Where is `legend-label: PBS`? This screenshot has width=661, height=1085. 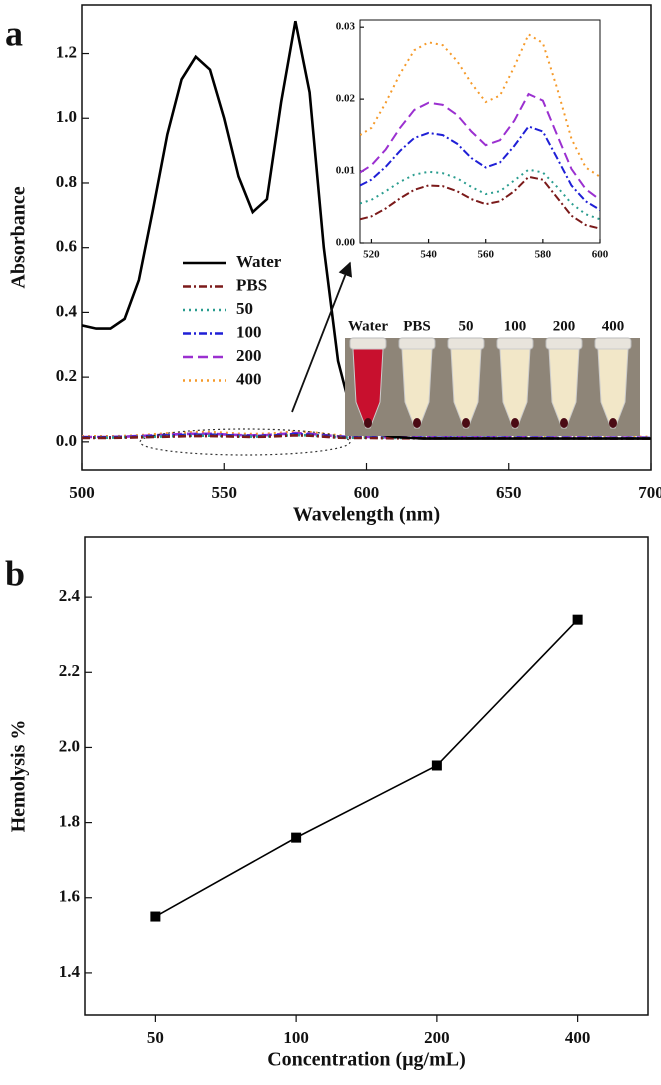 legend-label: PBS is located at coordinates (251, 284).